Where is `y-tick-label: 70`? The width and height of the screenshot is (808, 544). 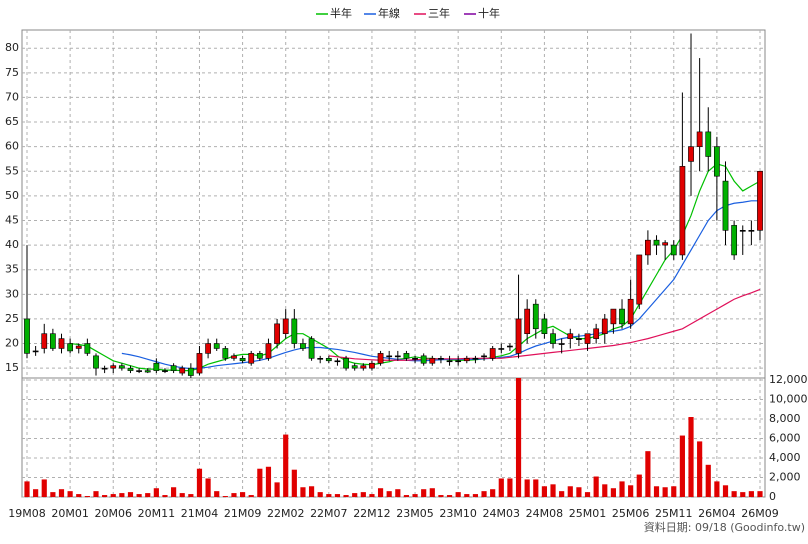 y-tick-label: 70 is located at coordinates (12, 96).